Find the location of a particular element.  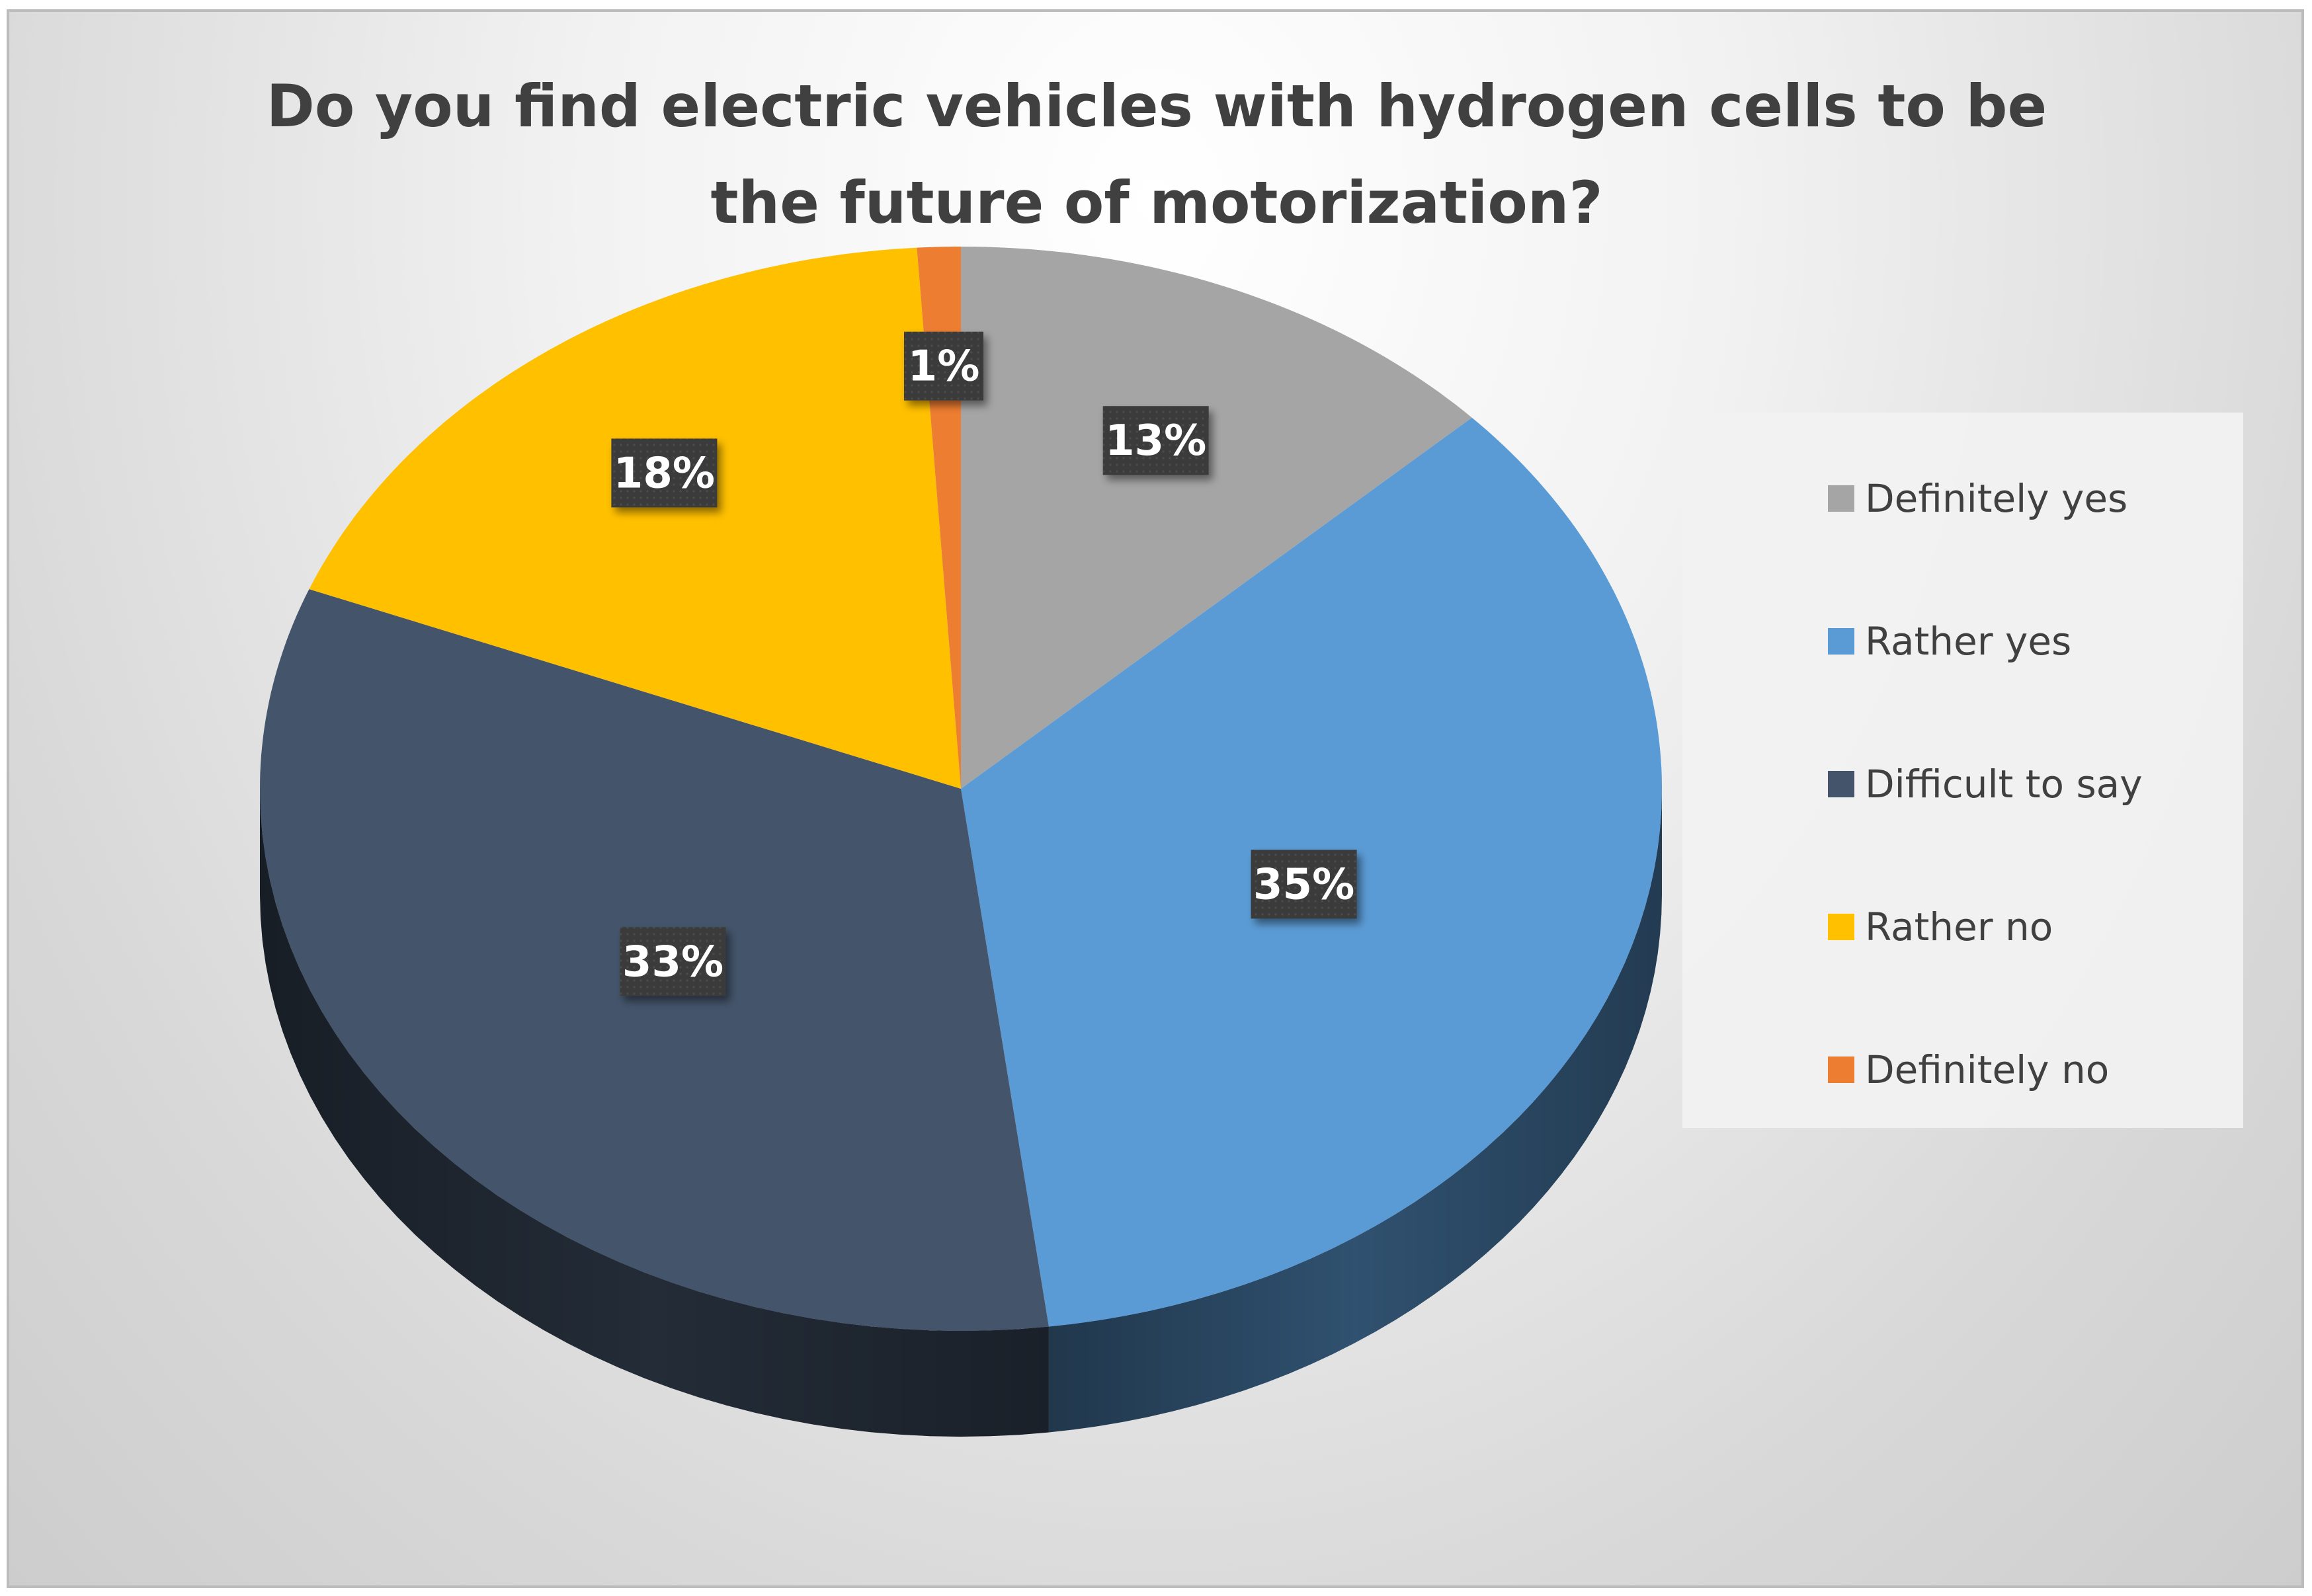

legend-item-rather-no: Rather no is located at coordinates (1941, 926).